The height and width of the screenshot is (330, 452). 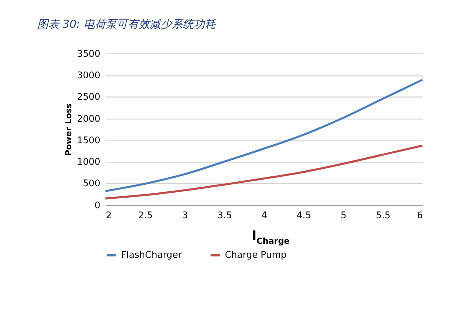 I want to click on x-tick-label: 4, so click(x=265, y=216).